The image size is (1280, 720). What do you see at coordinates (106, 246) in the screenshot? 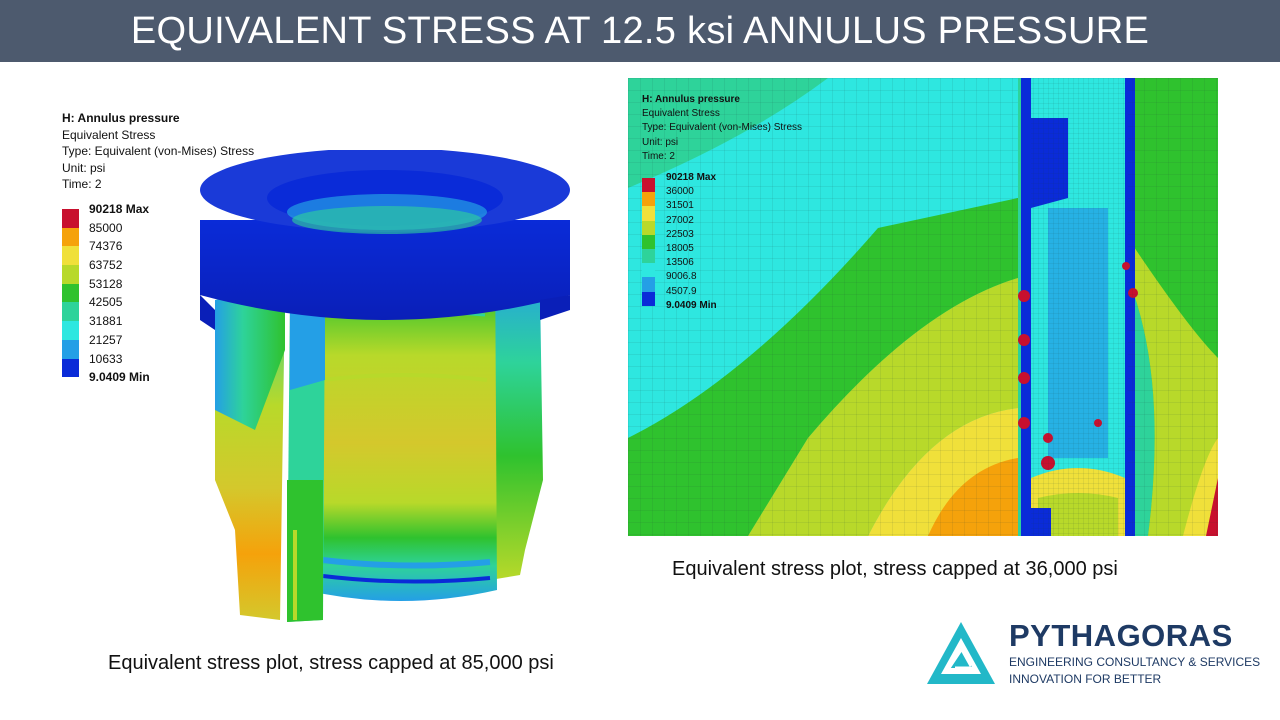
I see `legend-label: 74376` at bounding box center [106, 246].